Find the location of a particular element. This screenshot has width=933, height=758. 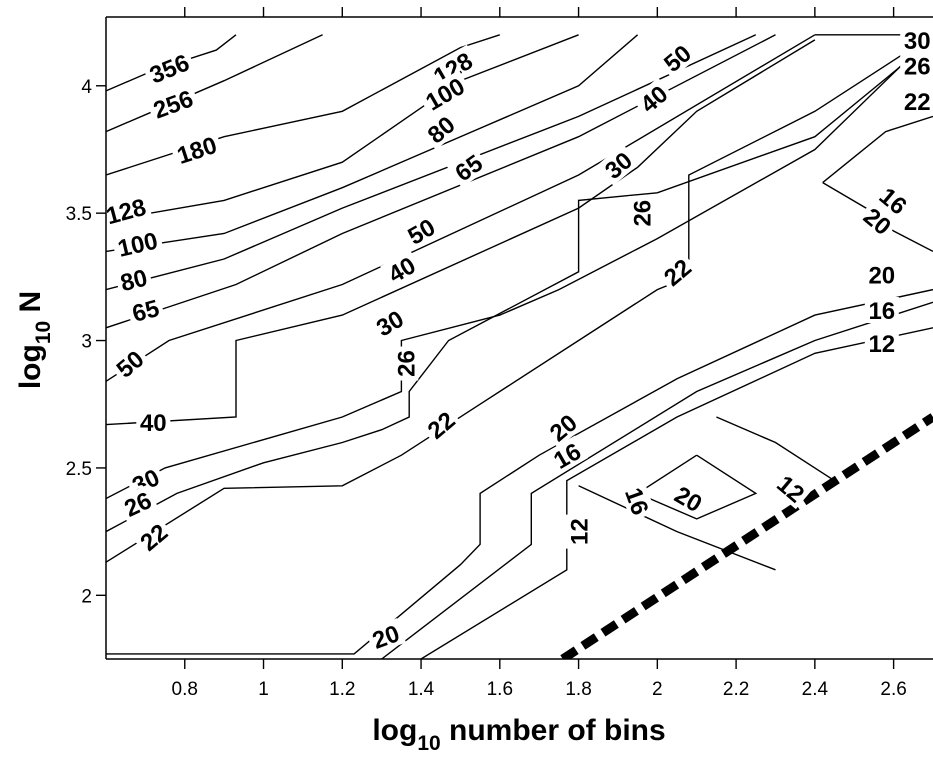

contour-label-100: 100 is located at coordinates (137, 245).